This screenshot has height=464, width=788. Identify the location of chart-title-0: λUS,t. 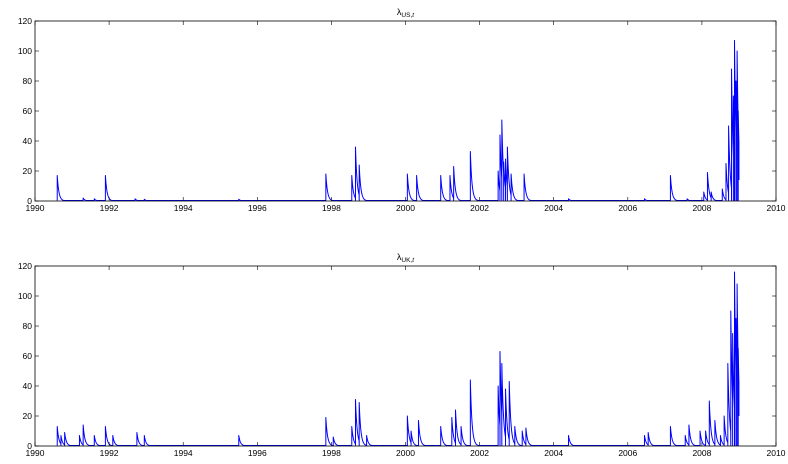
(406, 13).